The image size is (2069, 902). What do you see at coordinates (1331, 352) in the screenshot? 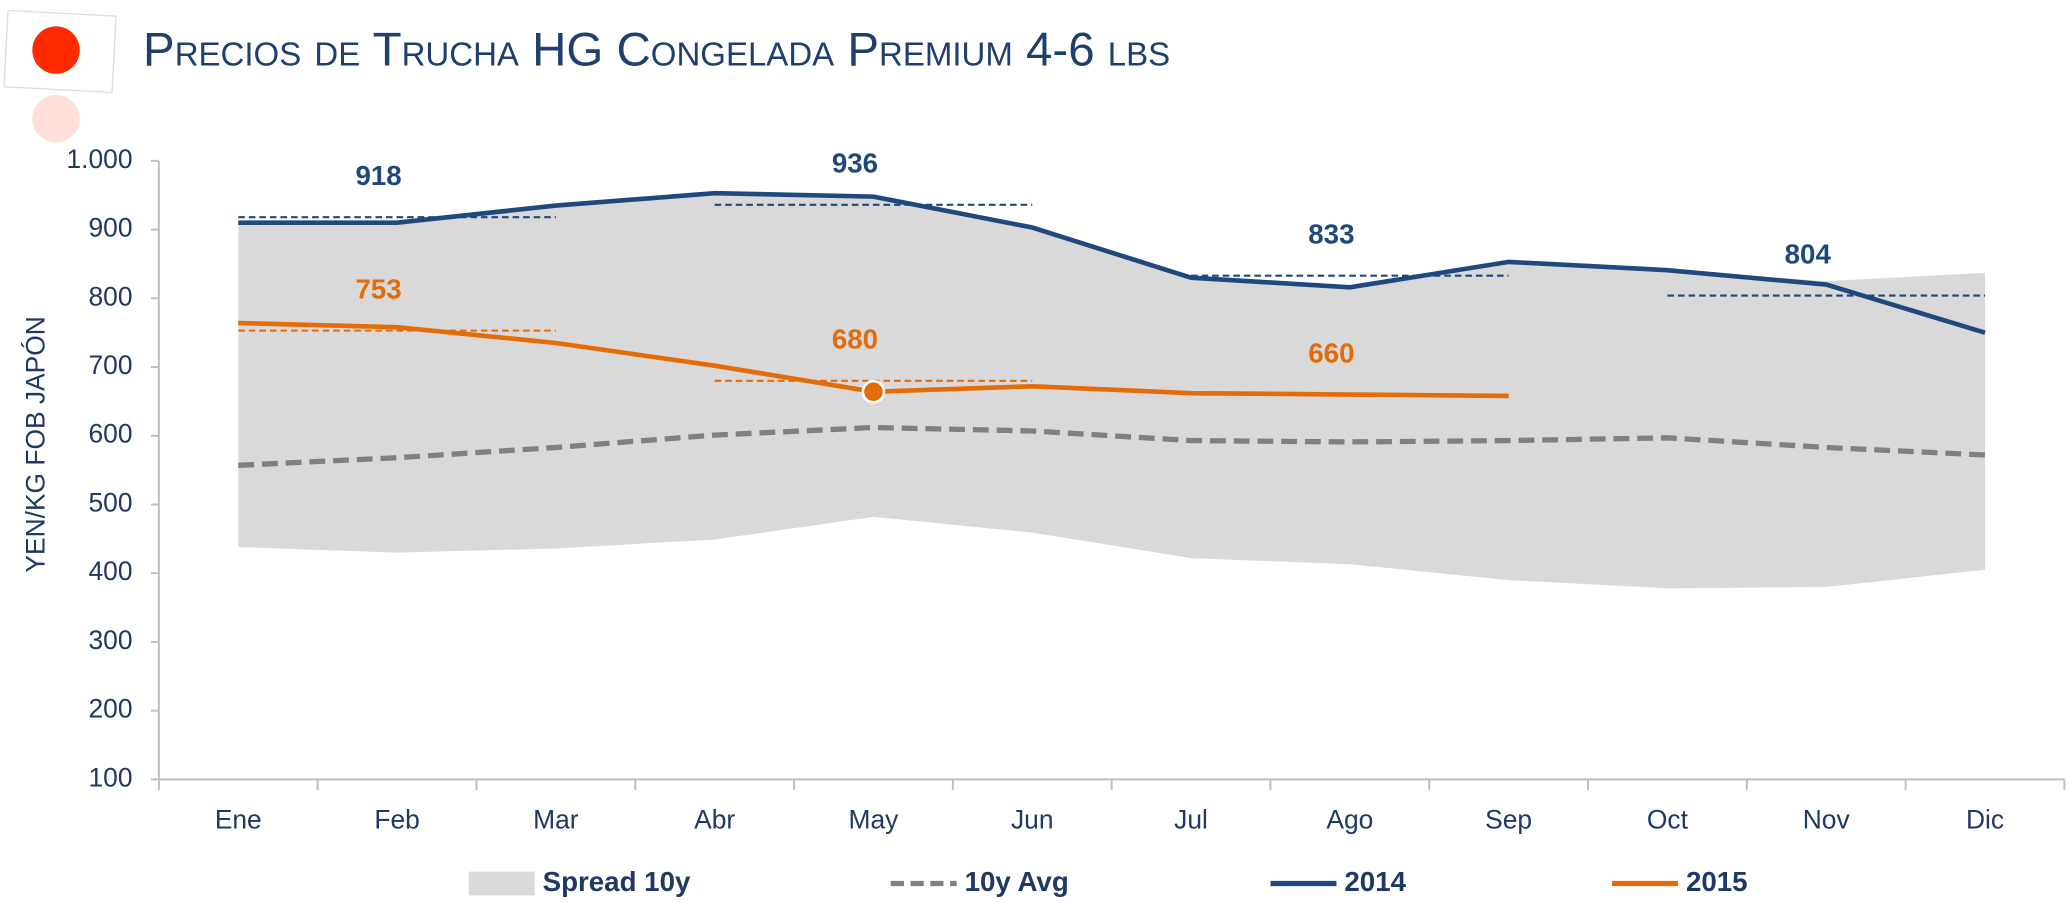
I see `data-label: 660` at bounding box center [1331, 352].